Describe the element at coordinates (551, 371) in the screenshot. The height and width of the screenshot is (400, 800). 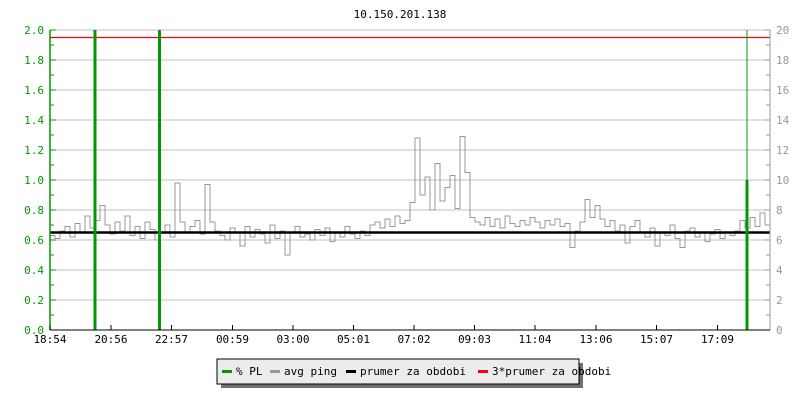
I see `legend-label: 3*prumer za obdobi` at that location.